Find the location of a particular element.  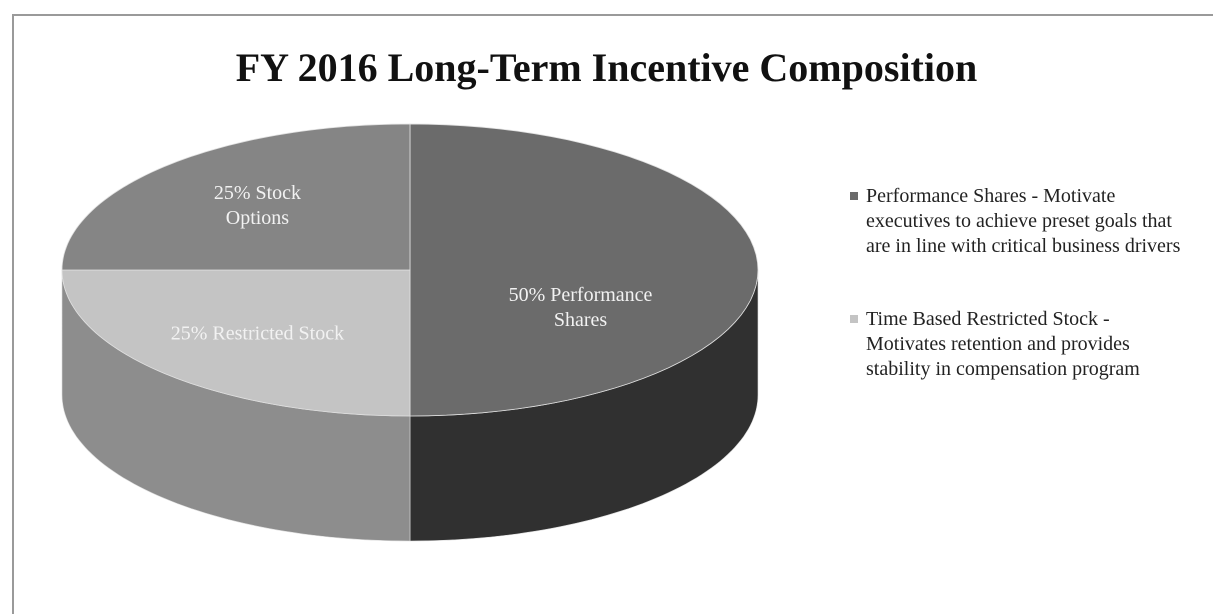

data-label: 25% Stock Options is located at coordinates (257, 205).